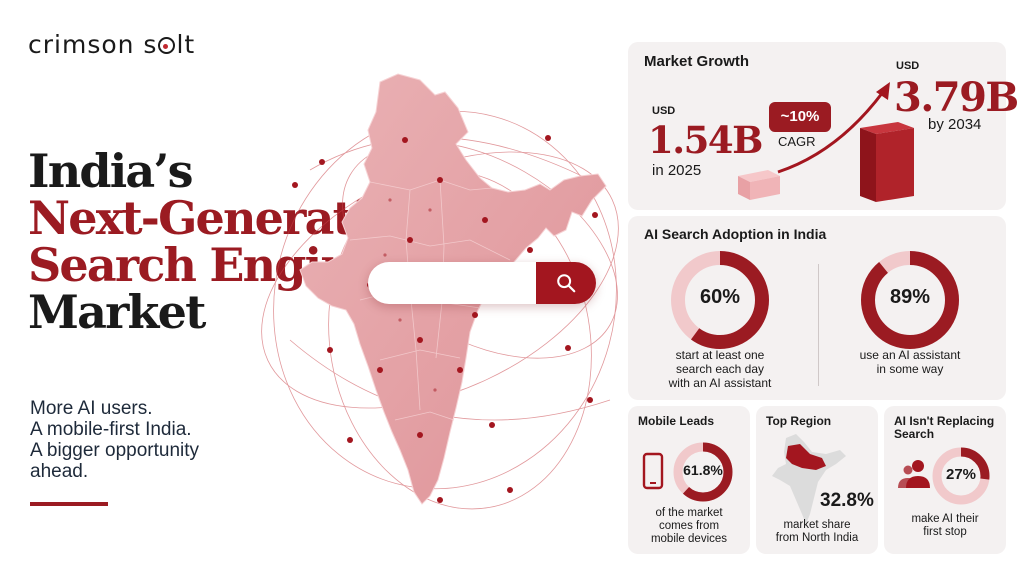 The image size is (1024, 576). What do you see at coordinates (482, 283) in the screenshot?
I see `search-bar-graphic` at bounding box center [482, 283].